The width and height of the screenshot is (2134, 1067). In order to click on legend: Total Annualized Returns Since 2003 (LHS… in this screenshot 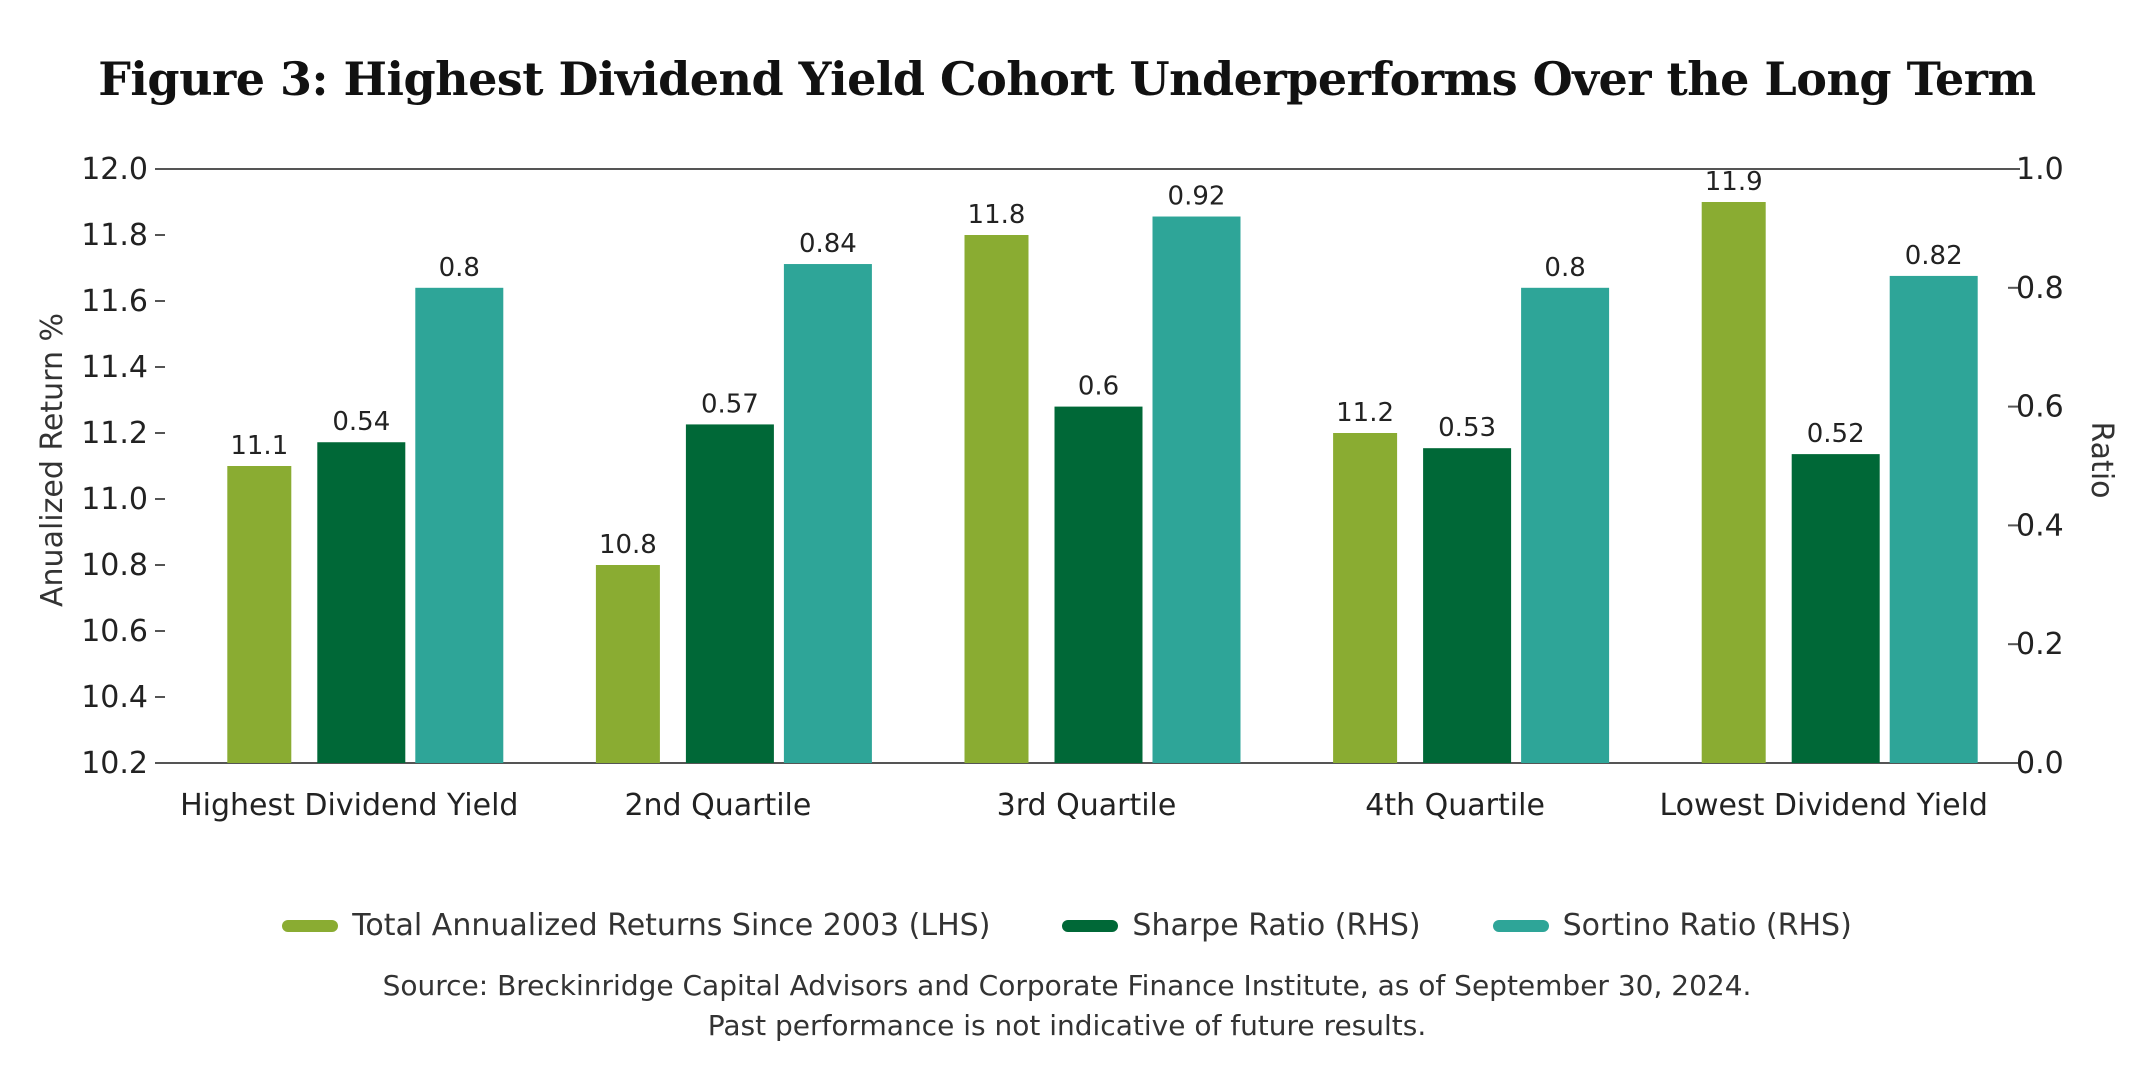, I will do `click(1067, 925)`.